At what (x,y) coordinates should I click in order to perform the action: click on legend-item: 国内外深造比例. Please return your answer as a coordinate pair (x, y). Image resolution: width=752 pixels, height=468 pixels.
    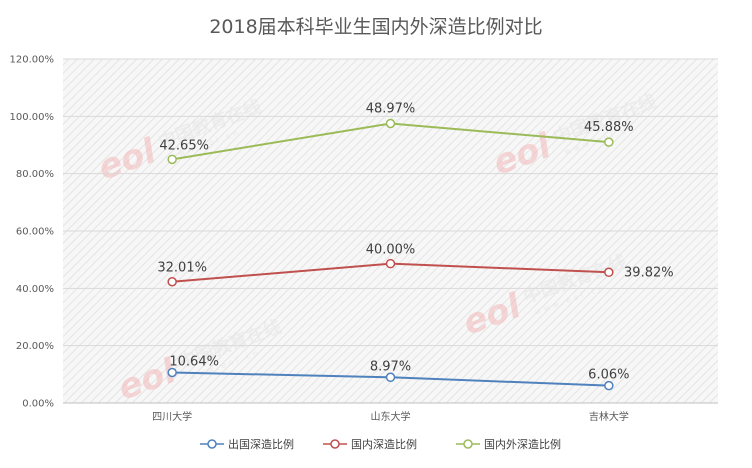
    Looking at the image, I should click on (508, 444).